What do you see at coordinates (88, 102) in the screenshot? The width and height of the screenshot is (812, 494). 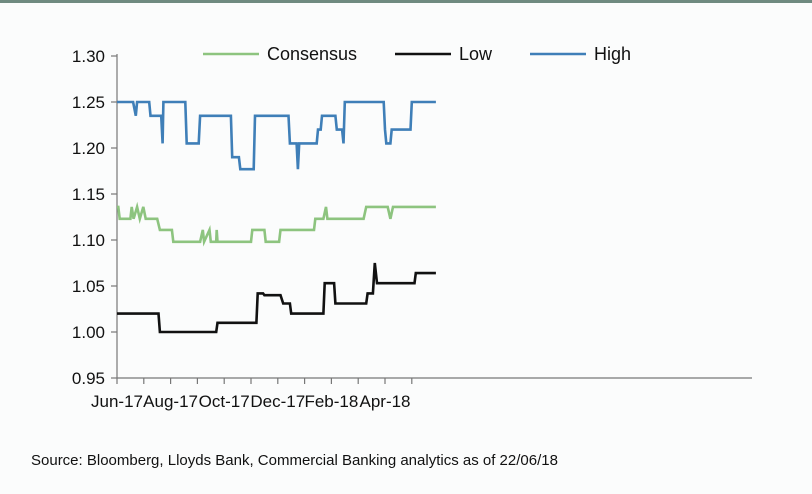 I see `y-tick-label: 1.25` at bounding box center [88, 102].